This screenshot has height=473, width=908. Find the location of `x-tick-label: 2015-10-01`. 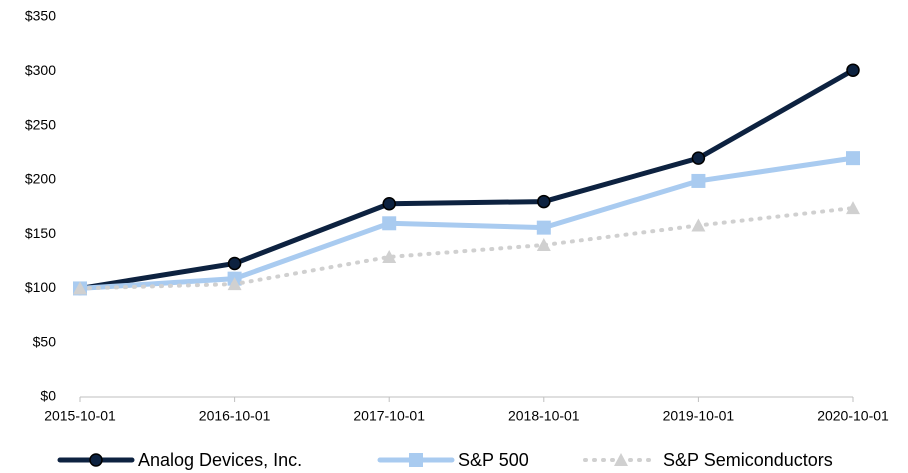

x-tick-label: 2015-10-01 is located at coordinates (80, 416).